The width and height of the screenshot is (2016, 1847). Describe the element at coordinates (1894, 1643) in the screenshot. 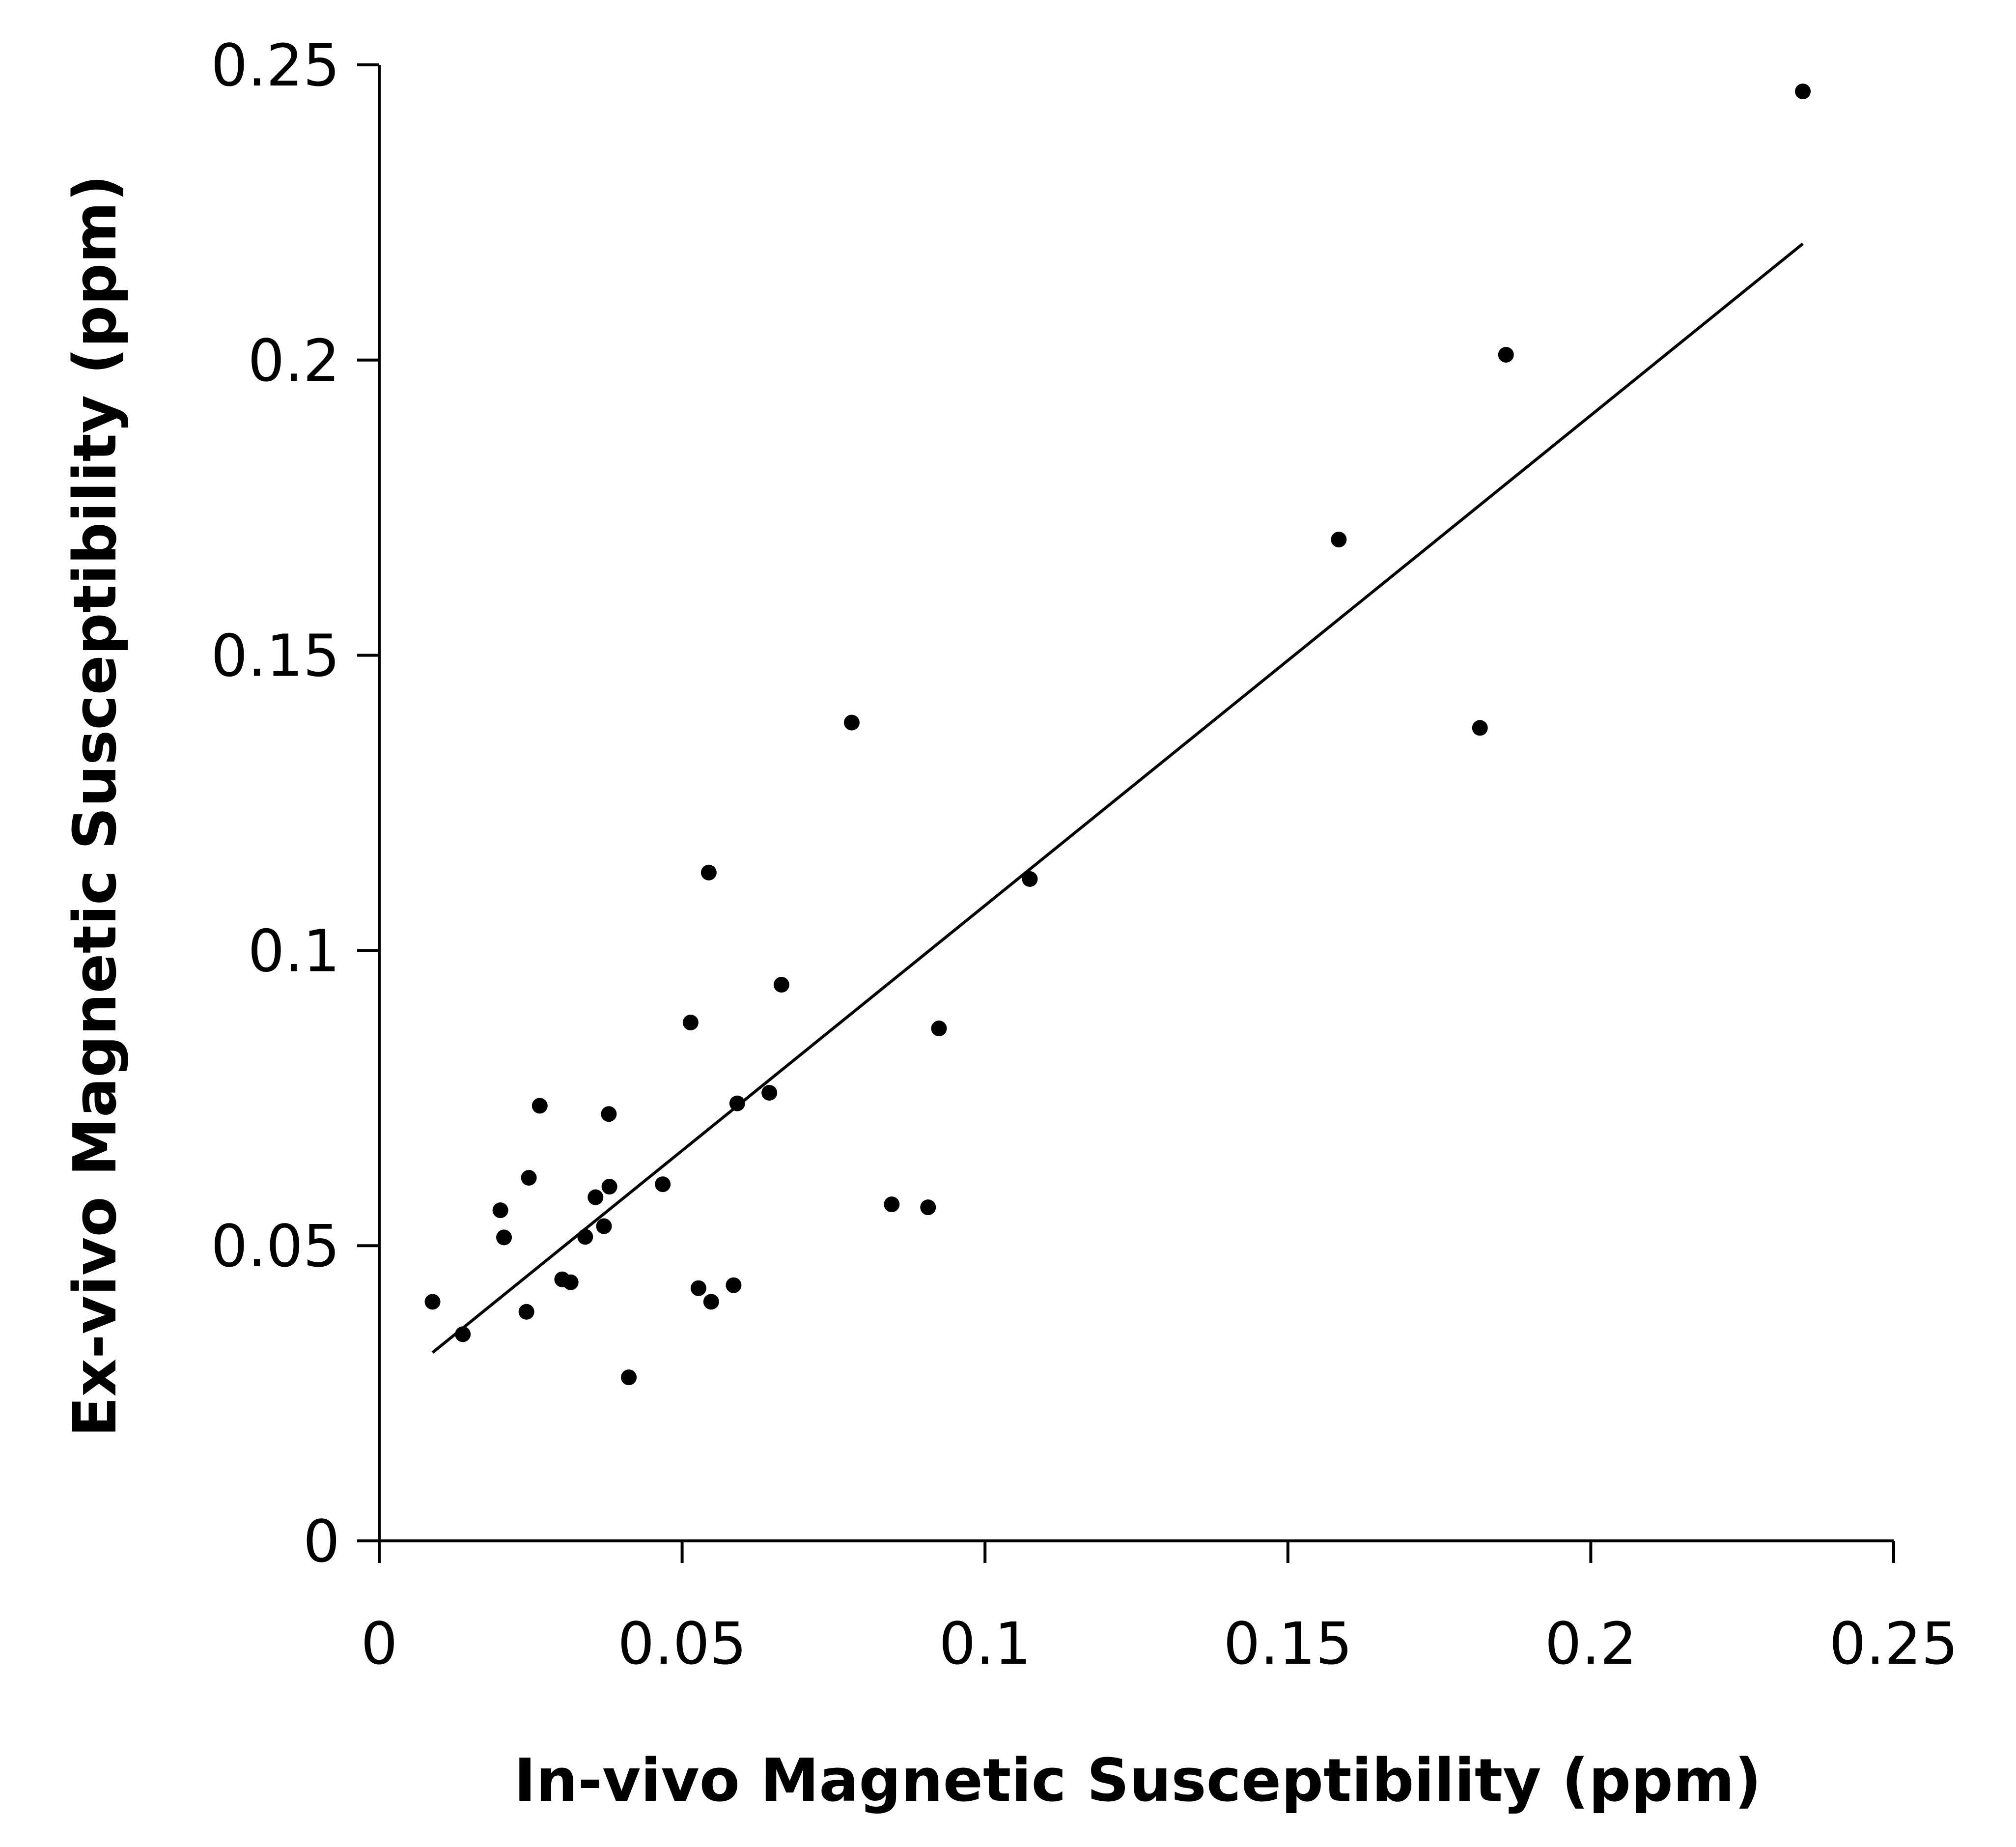

I see `x-tick-label: 0.25` at that location.